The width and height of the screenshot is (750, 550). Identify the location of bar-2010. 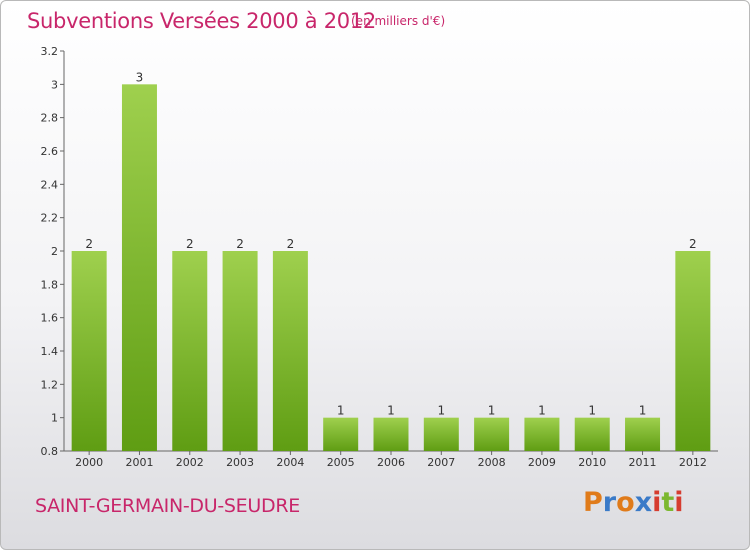
(592, 434).